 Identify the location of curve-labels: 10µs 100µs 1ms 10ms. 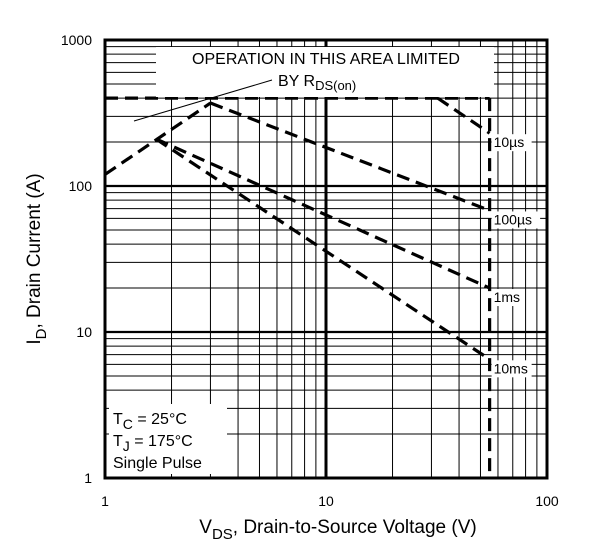
(516, 256).